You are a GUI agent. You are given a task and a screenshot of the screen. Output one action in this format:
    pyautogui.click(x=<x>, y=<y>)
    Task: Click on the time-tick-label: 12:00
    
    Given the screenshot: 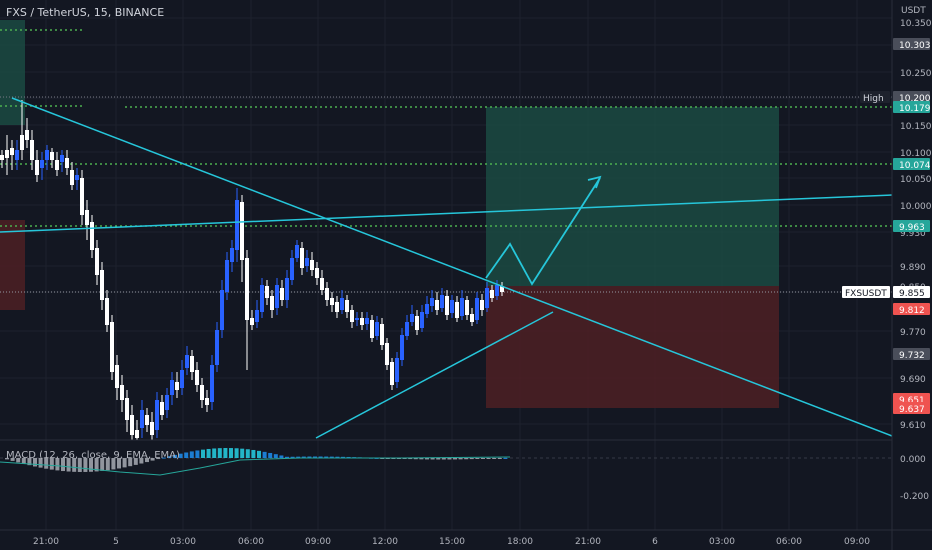 What is the action you would take?
    pyautogui.click(x=385, y=542)
    